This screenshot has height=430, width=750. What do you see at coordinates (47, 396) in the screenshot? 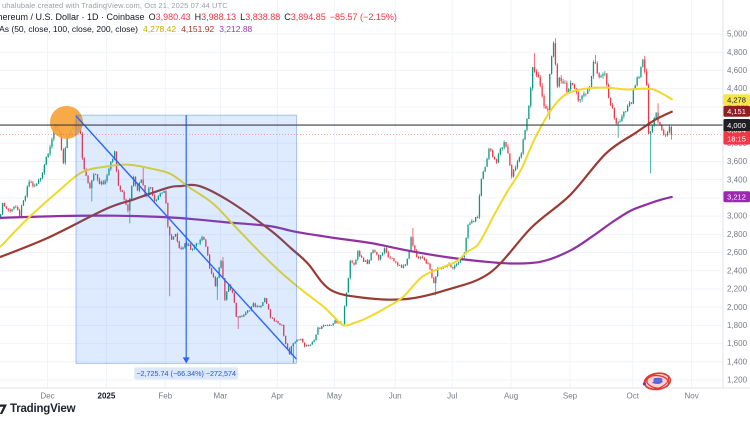
I see `svg-text: Dec` at bounding box center [47, 396].